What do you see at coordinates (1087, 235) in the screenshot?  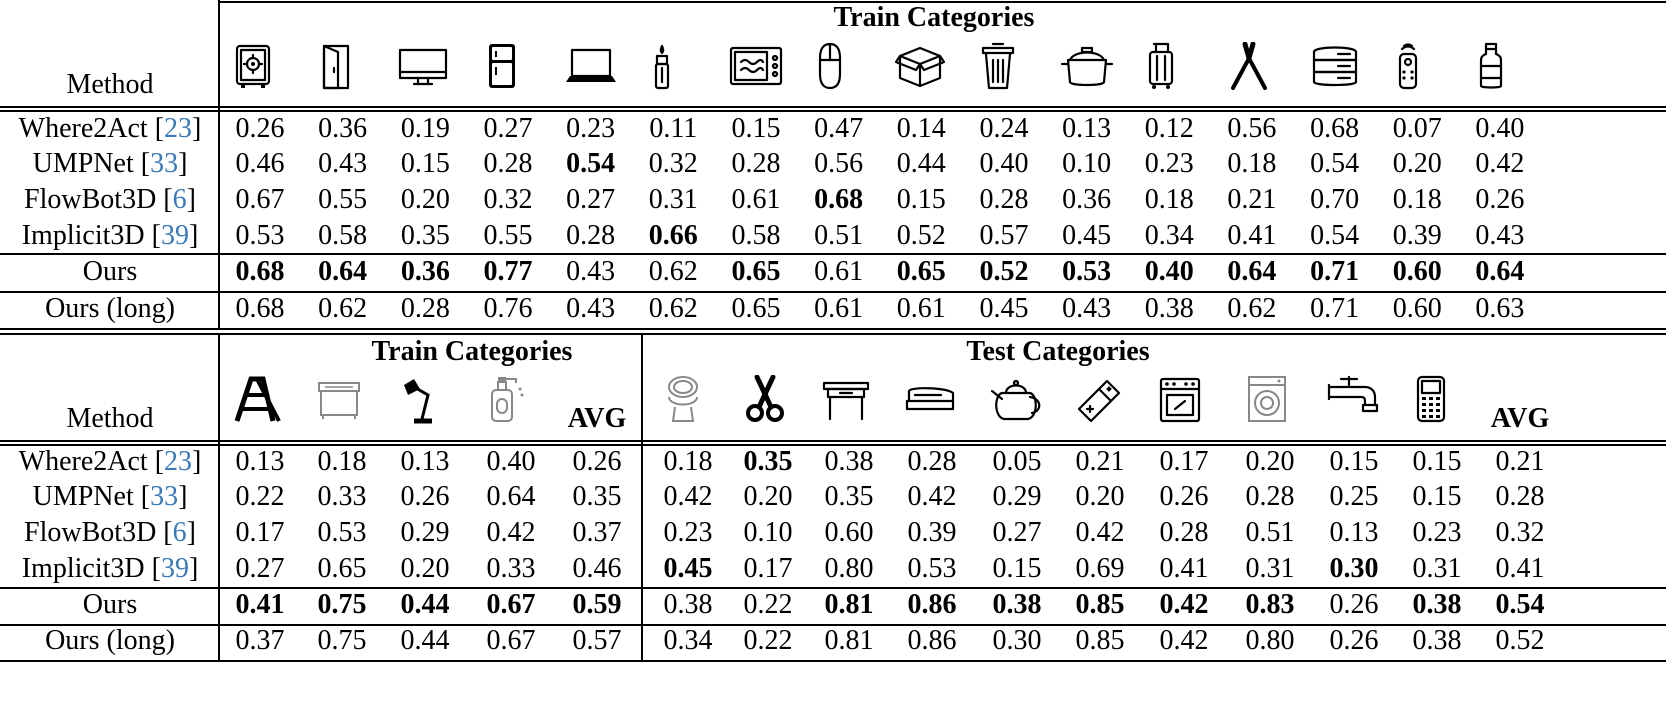 I see `top-value-cell: 0.45` at bounding box center [1087, 235].